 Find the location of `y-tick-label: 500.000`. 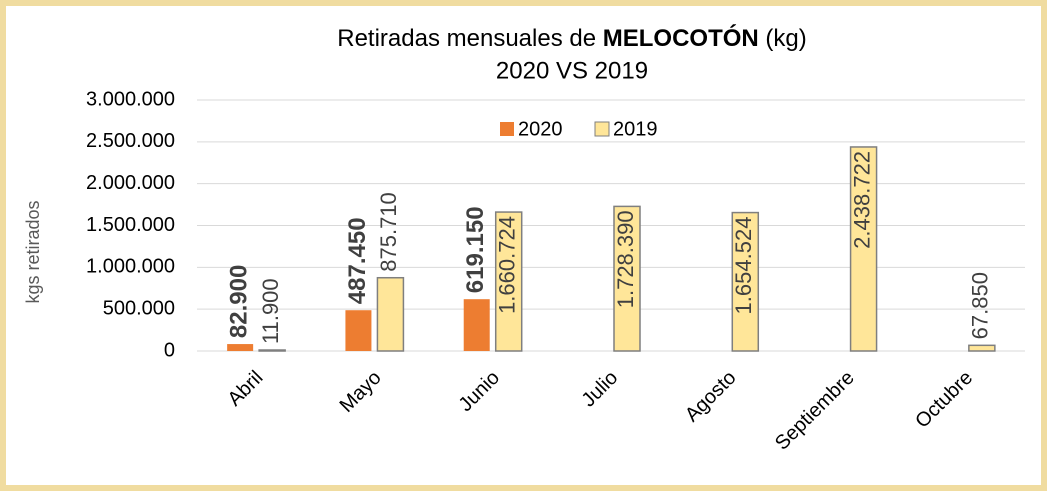

y-tick-label: 500.000 is located at coordinates (139, 308).